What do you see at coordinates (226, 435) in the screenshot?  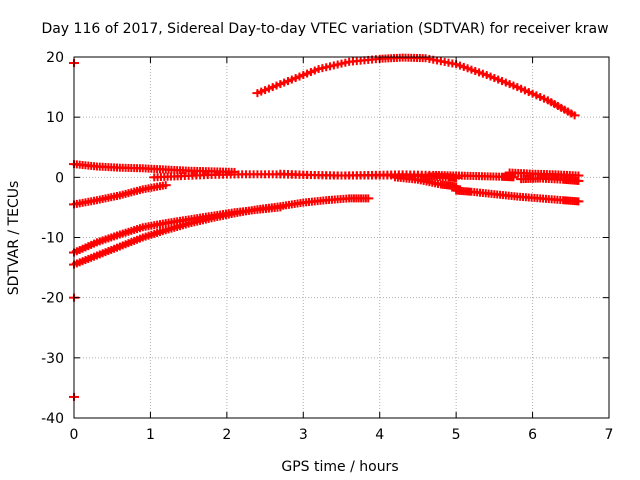 I see `x-tick-label: 2` at bounding box center [226, 435].